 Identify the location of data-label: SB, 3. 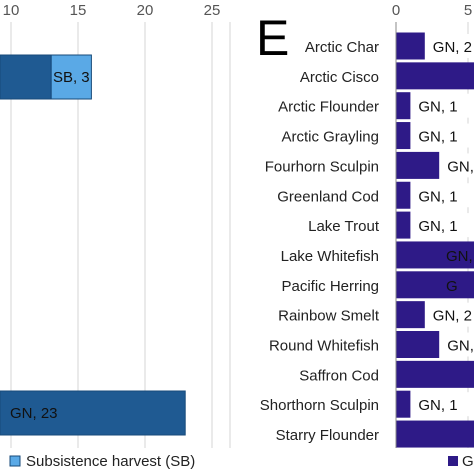
(71, 77).